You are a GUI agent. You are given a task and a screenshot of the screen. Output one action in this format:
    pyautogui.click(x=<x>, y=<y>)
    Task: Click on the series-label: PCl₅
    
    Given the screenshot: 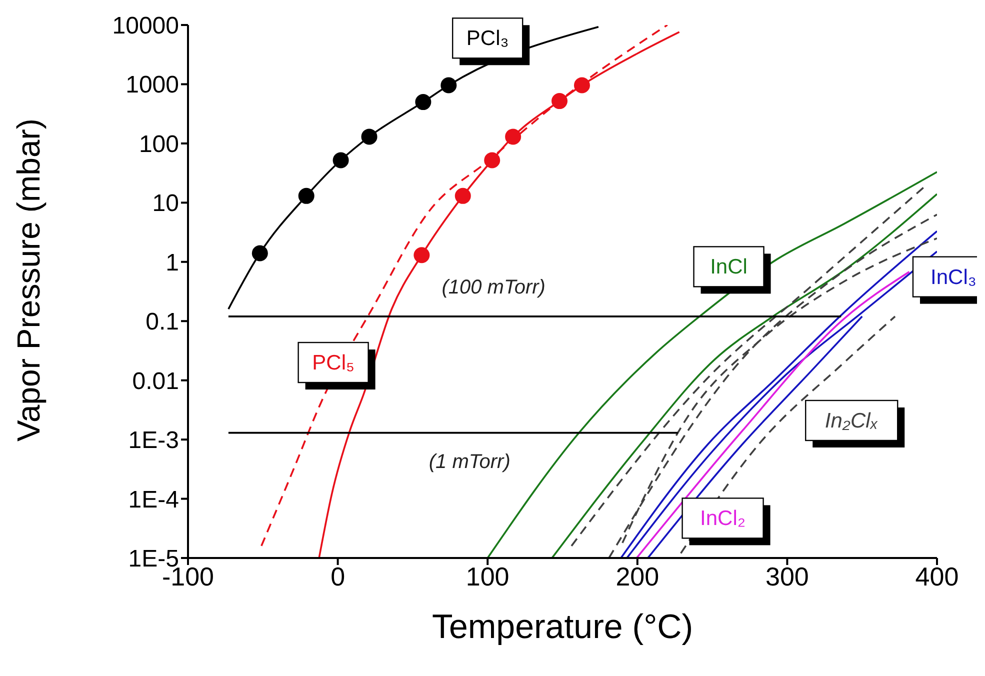 What is the action you would take?
    pyautogui.click(x=333, y=363)
    